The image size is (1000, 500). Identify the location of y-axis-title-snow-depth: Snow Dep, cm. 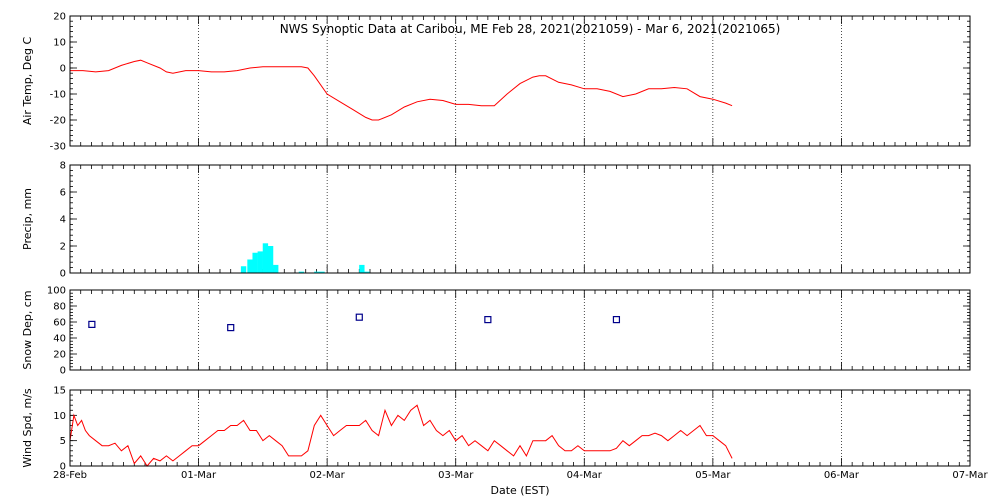
(27, 329).